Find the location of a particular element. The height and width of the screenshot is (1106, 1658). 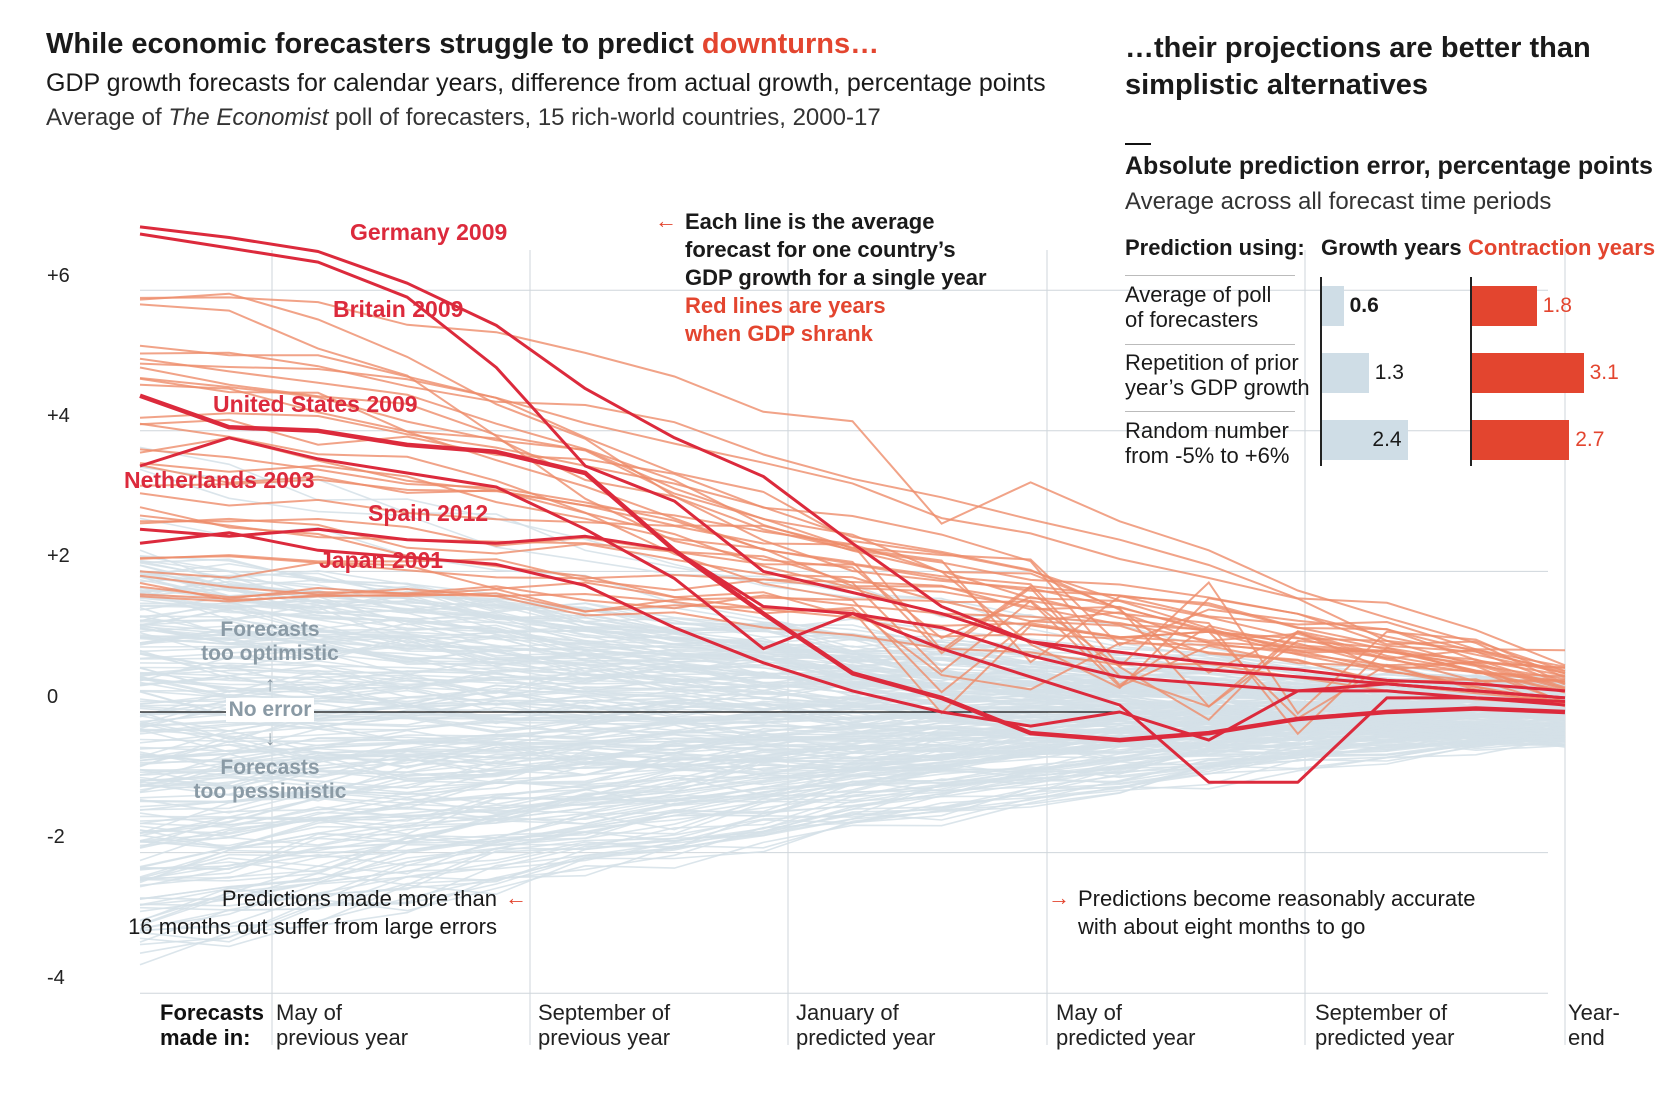

label-united-states-2009: United States 2009 is located at coordinates (315, 404).